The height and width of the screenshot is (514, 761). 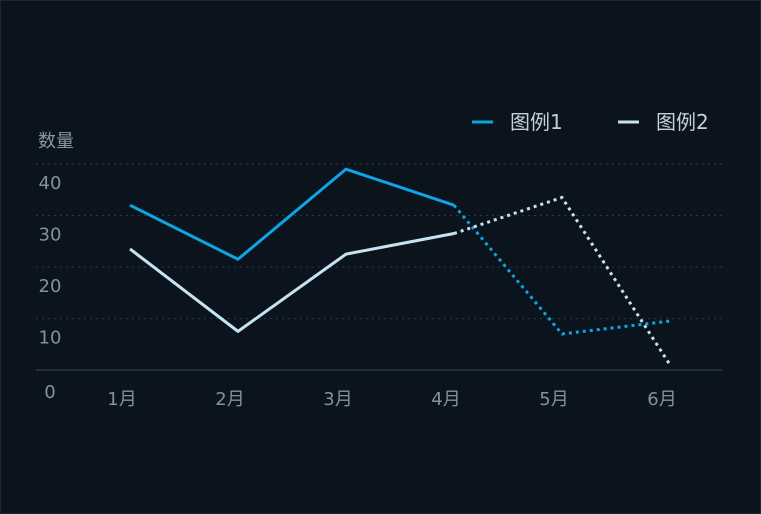 What do you see at coordinates (56, 141) in the screenshot?
I see `y-axis-label: 数量` at bounding box center [56, 141].